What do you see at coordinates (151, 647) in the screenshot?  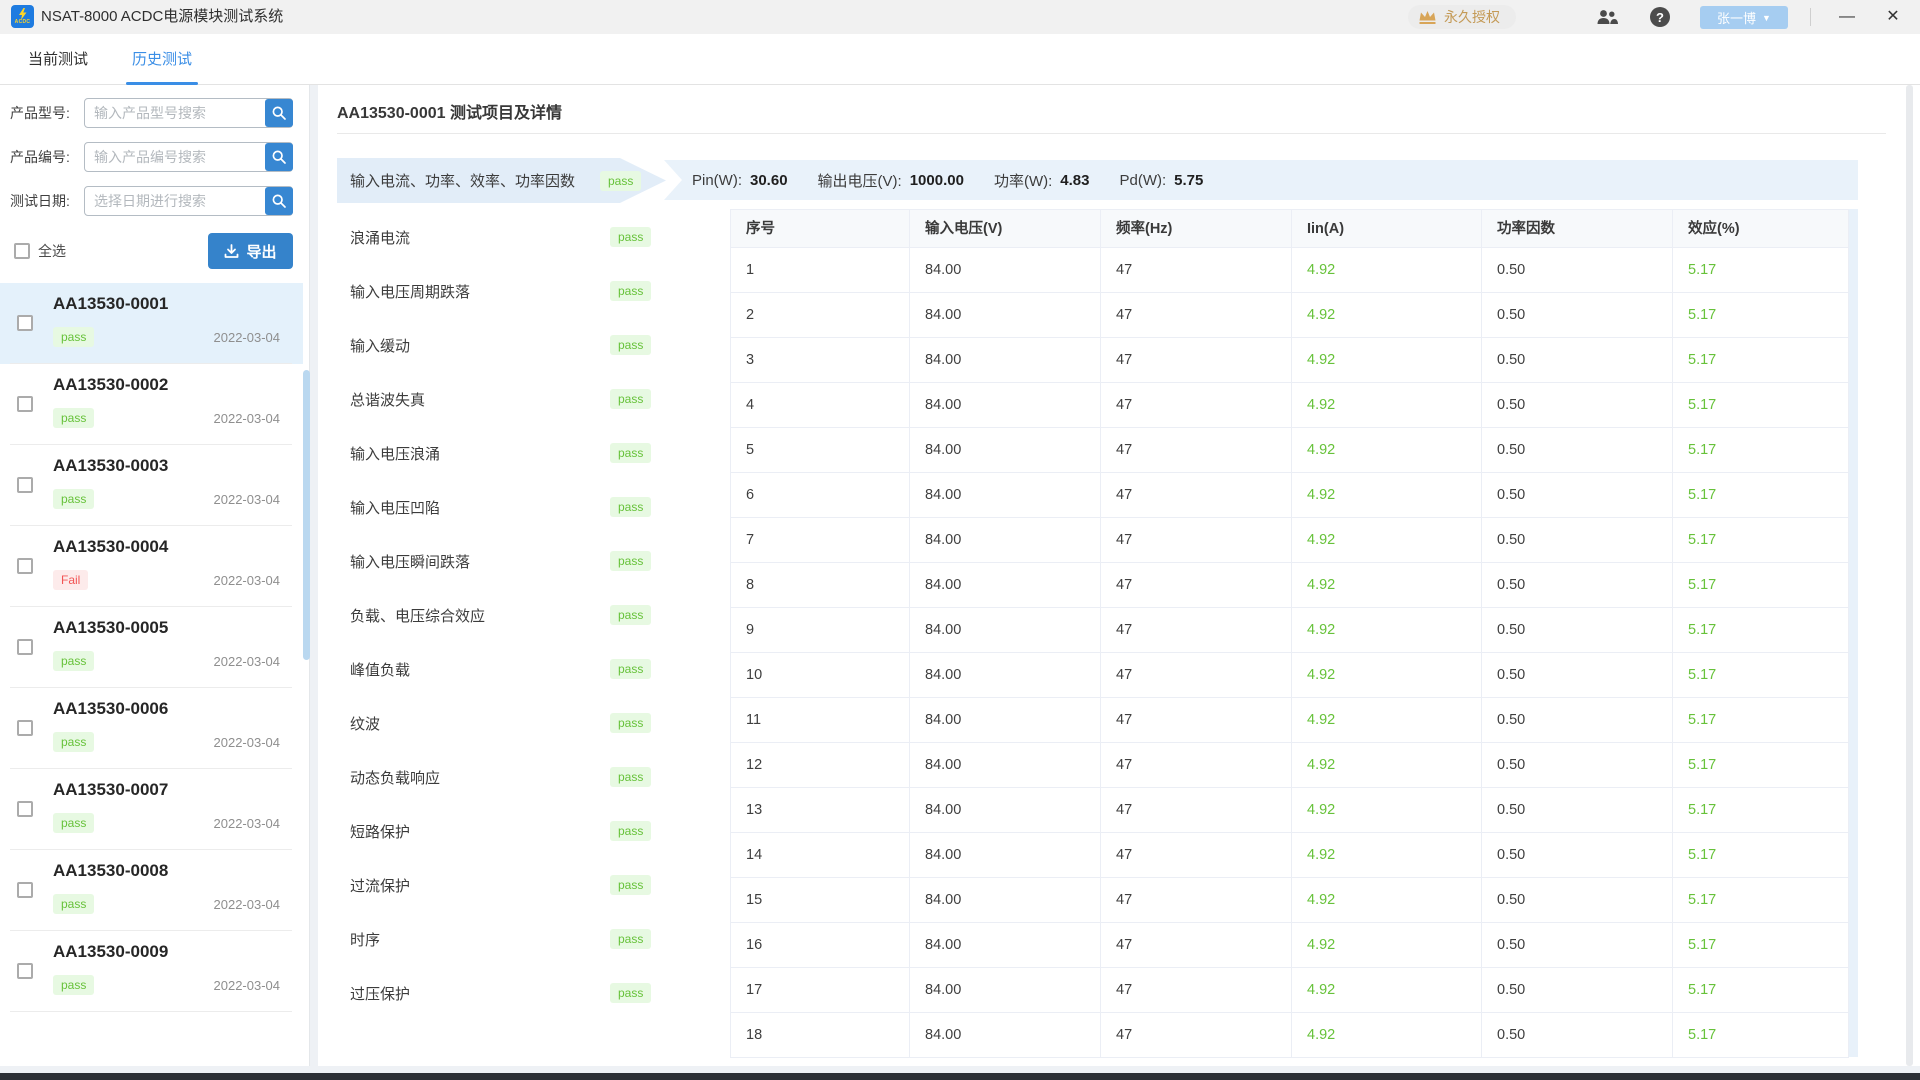 I see `product-list-item: AA13530-0005 pass 2022-03-04` at bounding box center [151, 647].